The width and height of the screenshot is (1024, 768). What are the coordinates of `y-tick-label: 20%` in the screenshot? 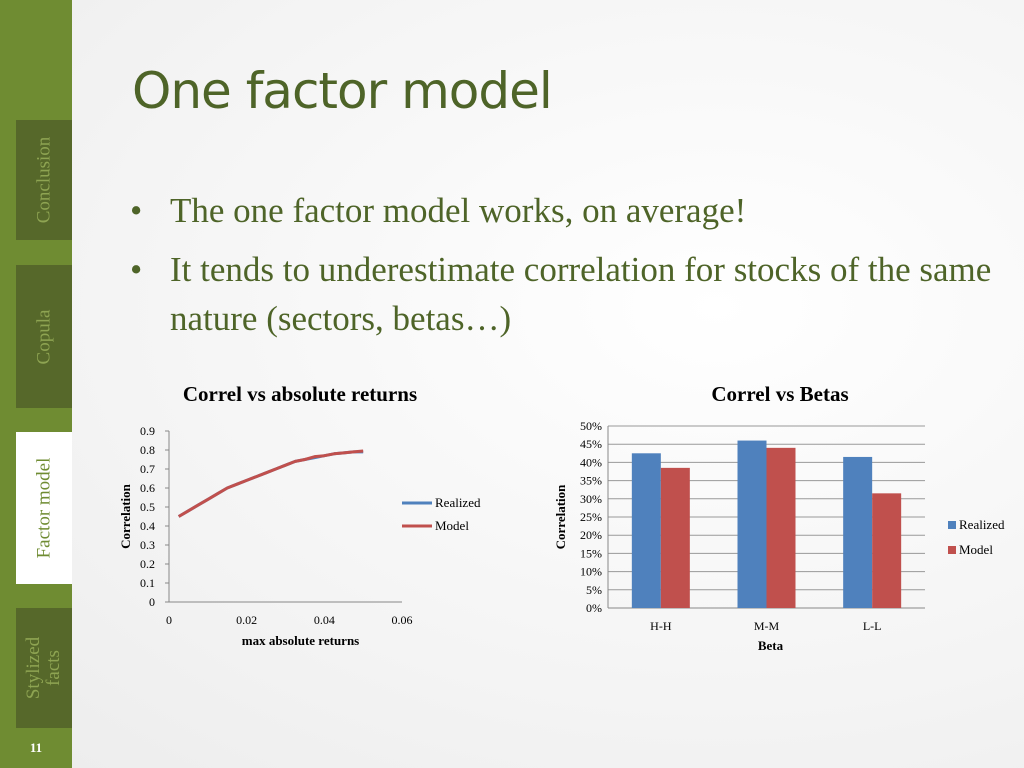 It's located at (591, 535).